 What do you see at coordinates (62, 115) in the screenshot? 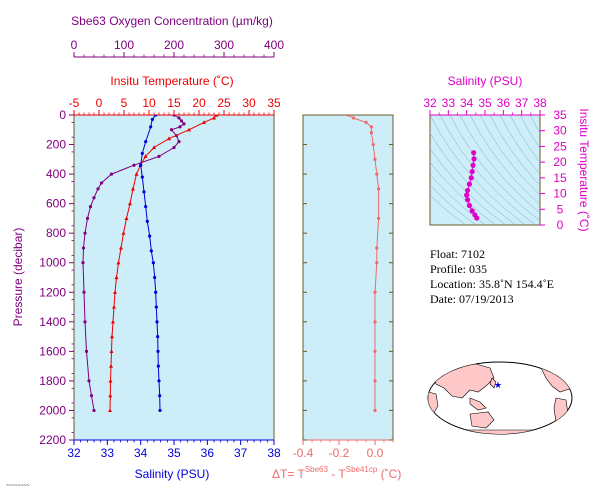
I see `pressure-tick-label: 0` at bounding box center [62, 115].